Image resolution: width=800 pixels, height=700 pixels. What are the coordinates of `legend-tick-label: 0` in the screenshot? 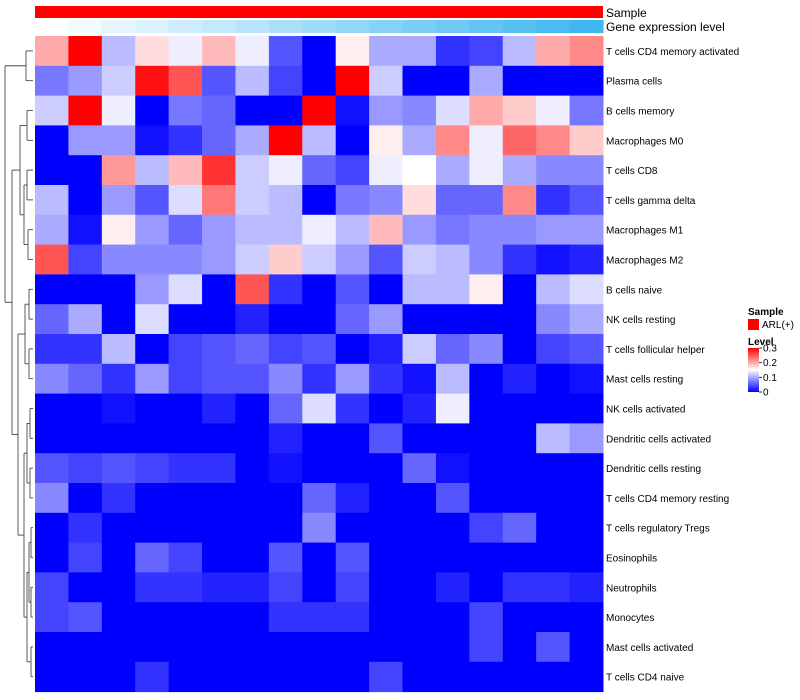 It's located at (766, 393).